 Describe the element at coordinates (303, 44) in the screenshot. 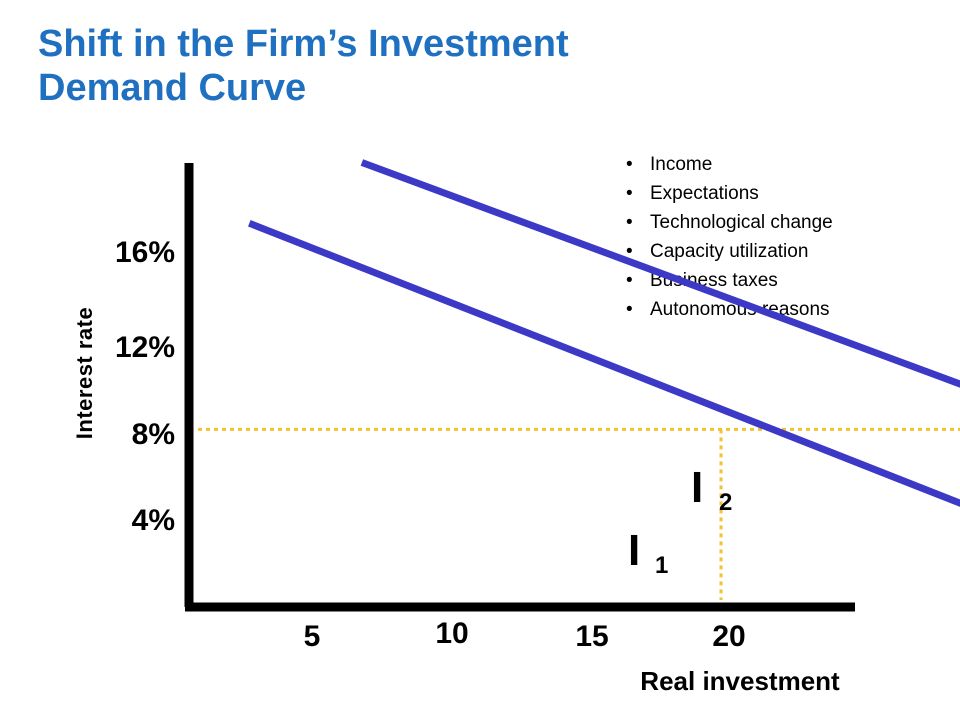

I see `slide-title-line-1: Shift in the Firm’s Investment` at that location.